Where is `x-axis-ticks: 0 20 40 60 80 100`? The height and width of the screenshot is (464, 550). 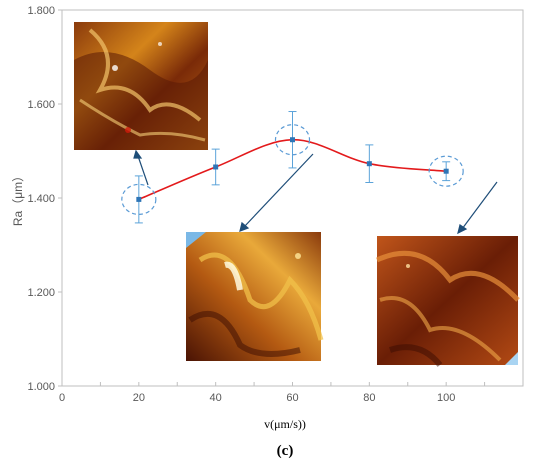 x-axis-ticks: 0 20 40 60 80 100 is located at coordinates (291, 393).